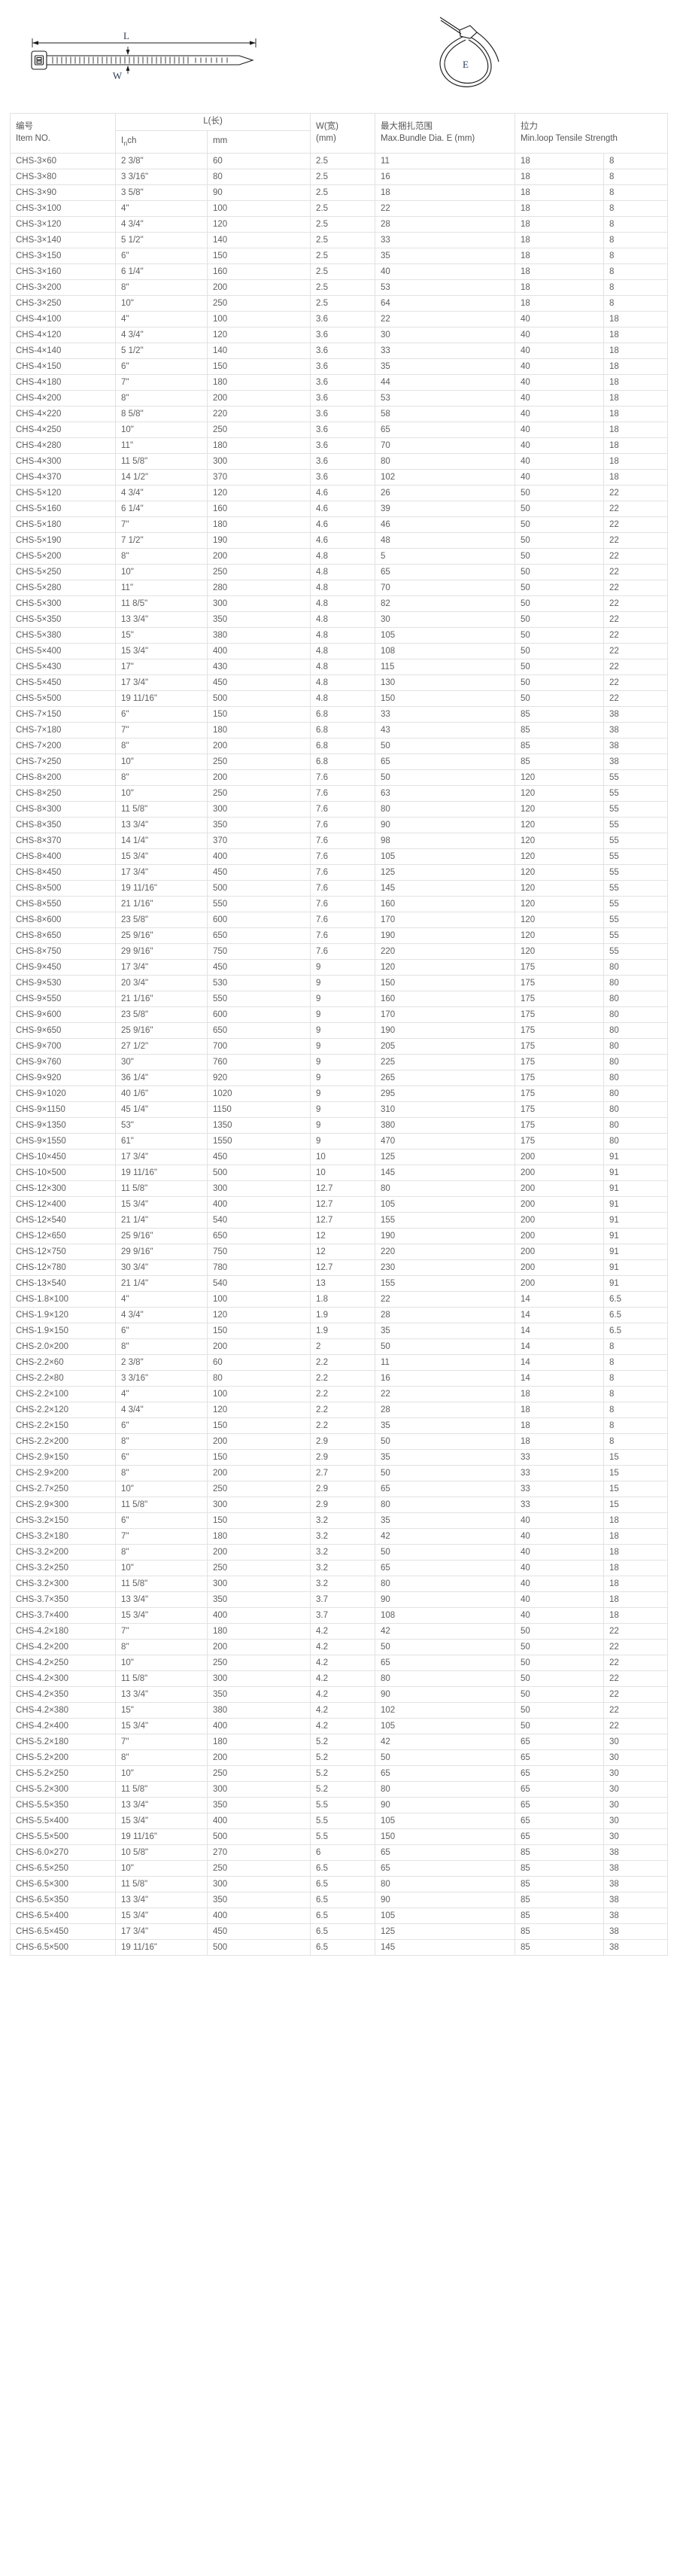 The height and width of the screenshot is (2576, 677). I want to click on cell-item-no: CHS-12×650, so click(63, 1236).